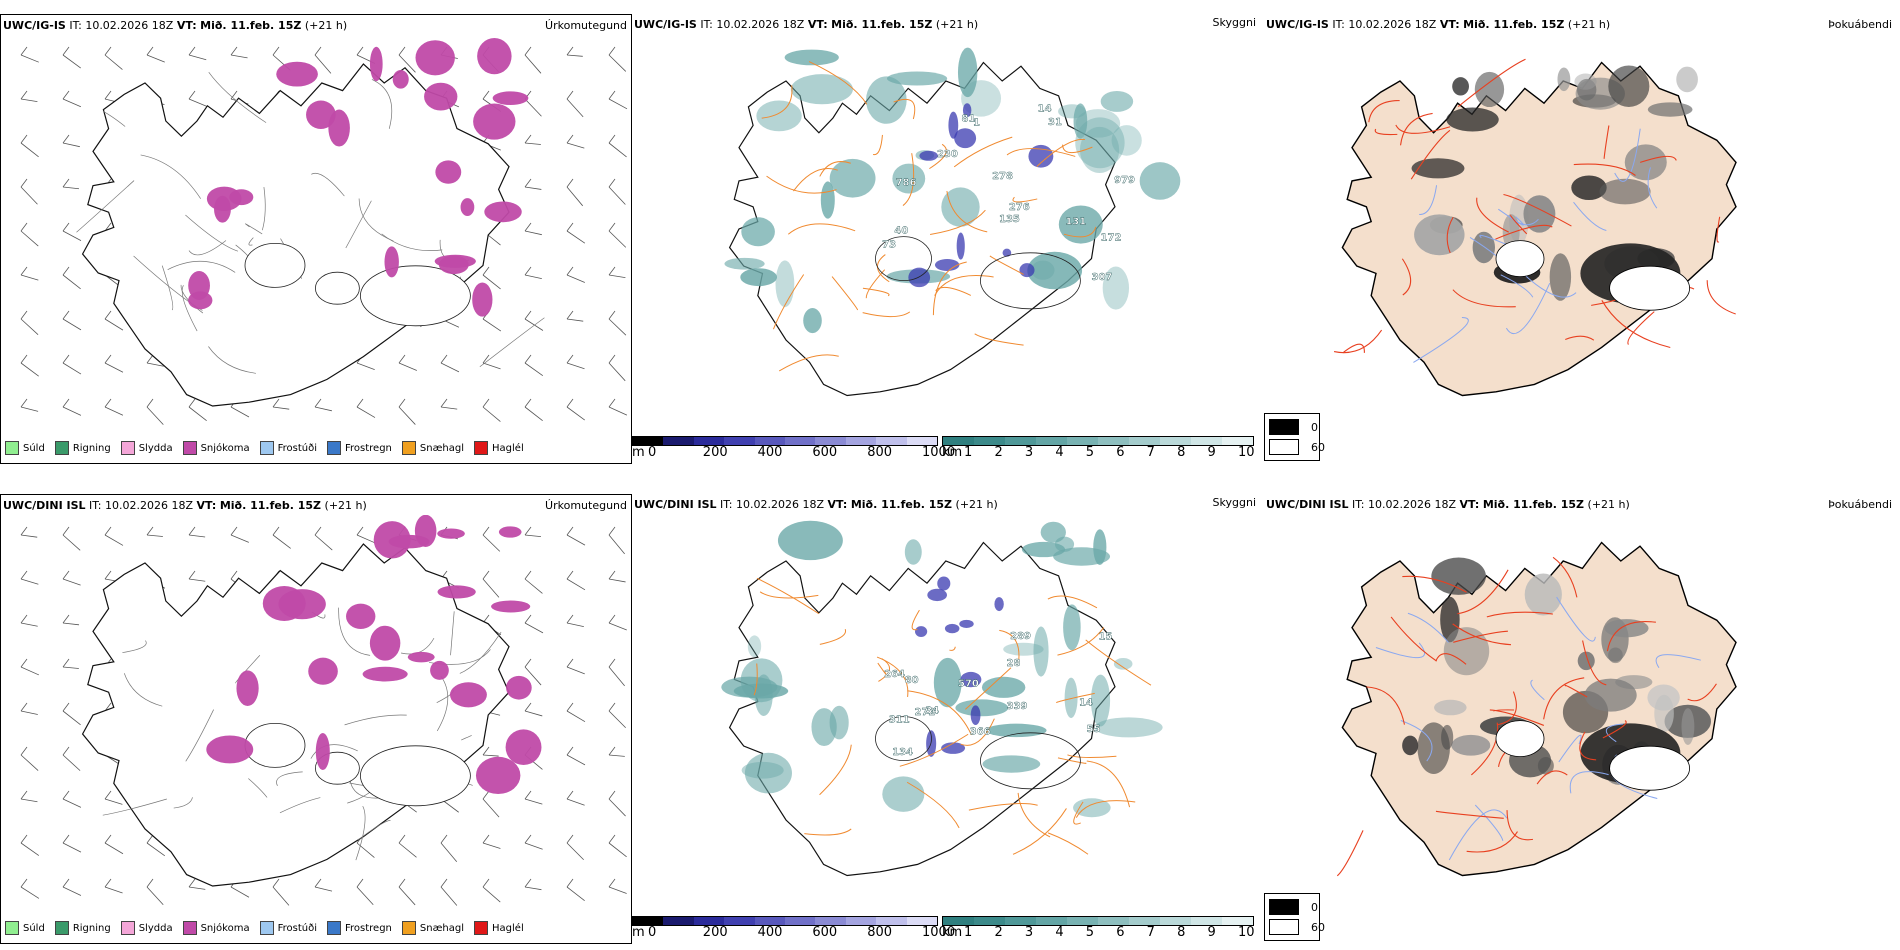 The height and width of the screenshot is (950, 1900). Describe the element at coordinates (91, 448) in the screenshot. I see `legend-label: Rigning` at that location.